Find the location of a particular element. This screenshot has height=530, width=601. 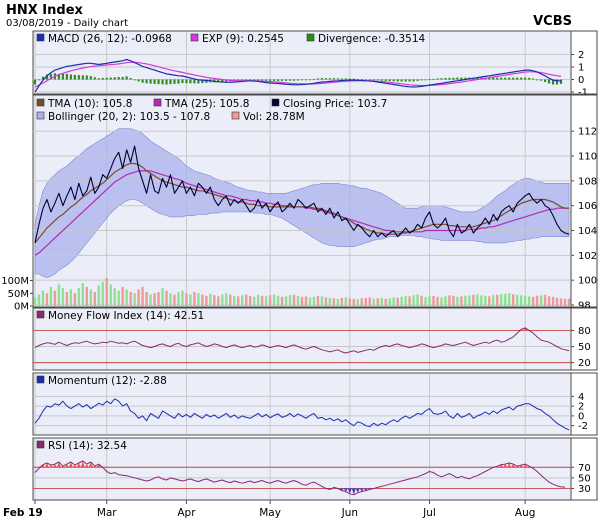

price-ytick-label-1: 100 is located at coordinates (587, 281).